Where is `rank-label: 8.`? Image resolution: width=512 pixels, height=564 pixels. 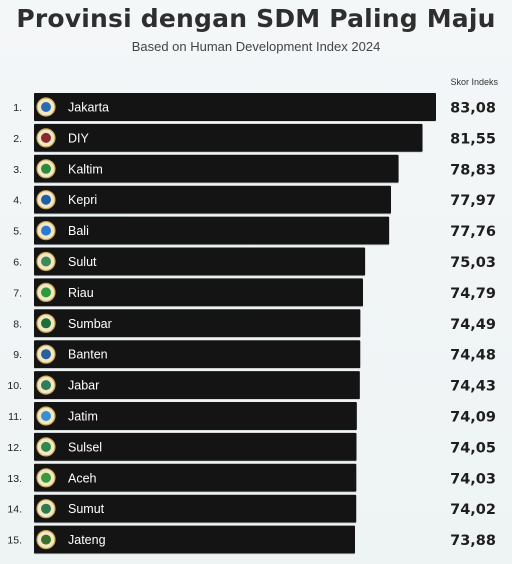 rank-label: 8. is located at coordinates (17, 324).